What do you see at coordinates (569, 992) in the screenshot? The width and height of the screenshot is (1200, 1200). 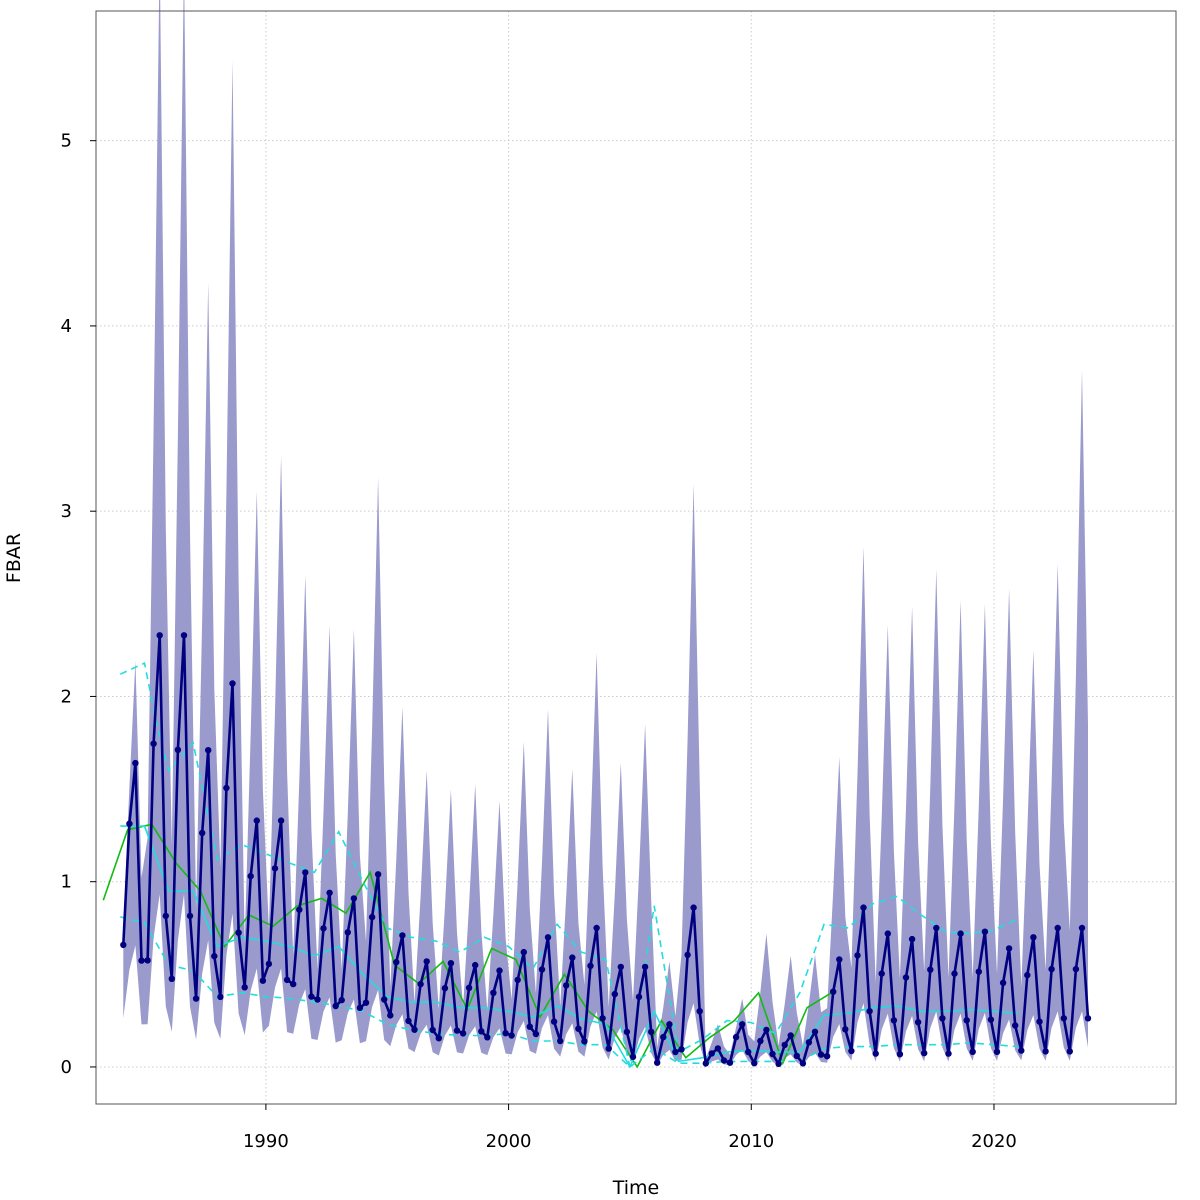 I see `interval-dashed-line` at bounding box center [569, 992].